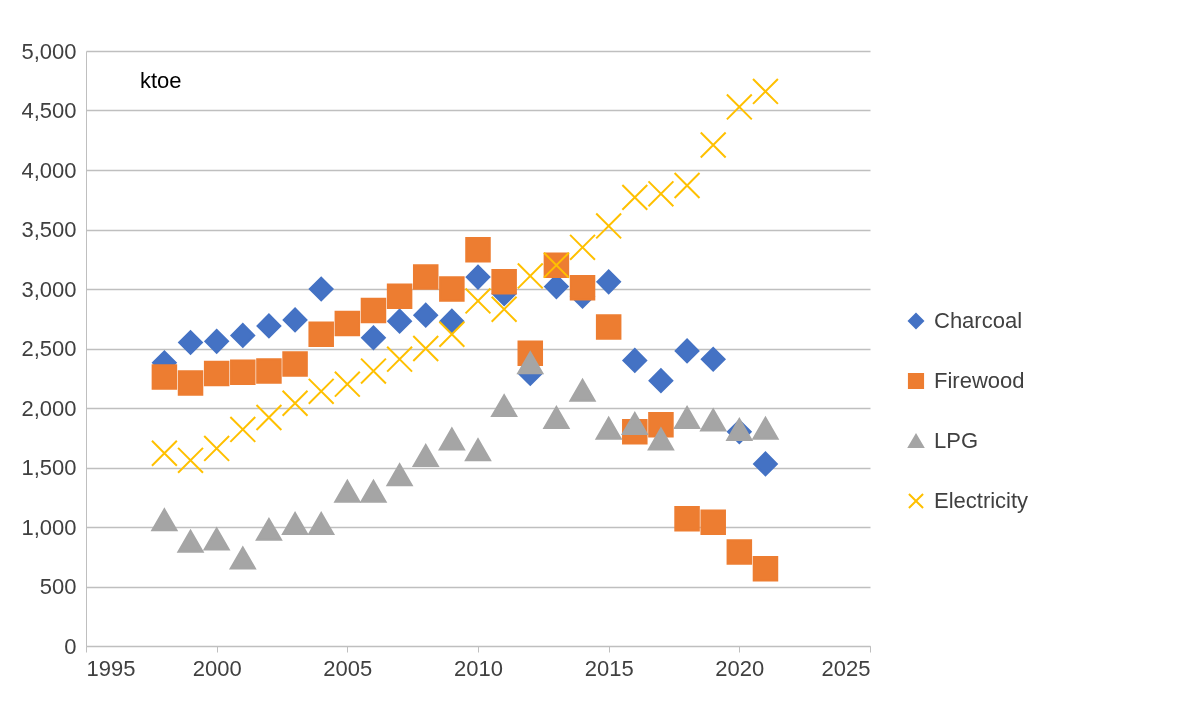 The image size is (1186, 717). What do you see at coordinates (979, 380) in the screenshot?
I see `legend-label: Firewood` at bounding box center [979, 380].